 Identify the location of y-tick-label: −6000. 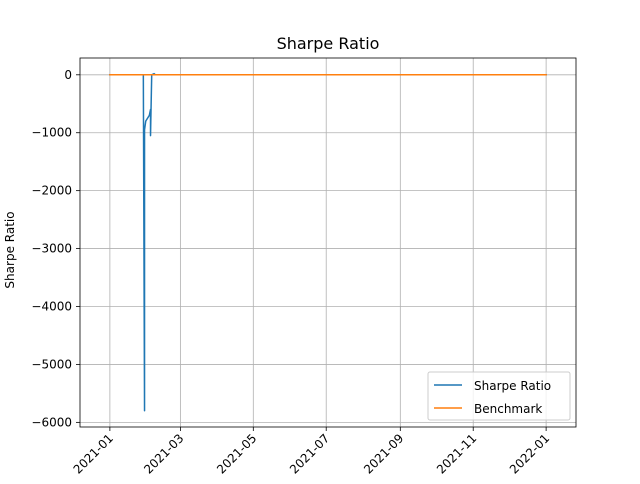
(51, 422).